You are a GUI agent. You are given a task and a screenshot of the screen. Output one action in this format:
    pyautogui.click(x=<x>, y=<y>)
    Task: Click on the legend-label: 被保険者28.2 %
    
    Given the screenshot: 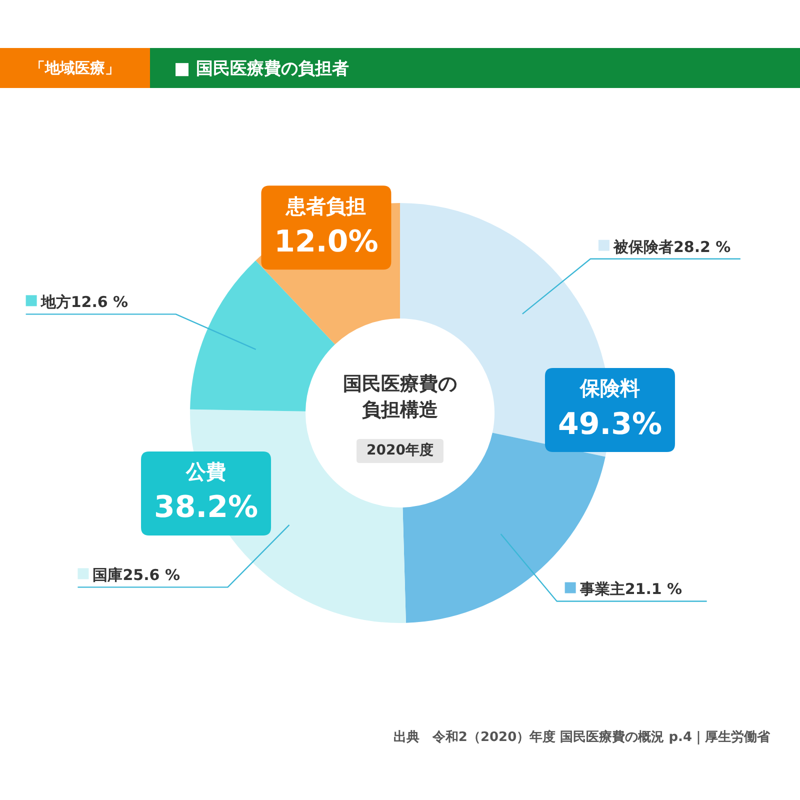 What is the action you would take?
    pyautogui.click(x=671, y=247)
    